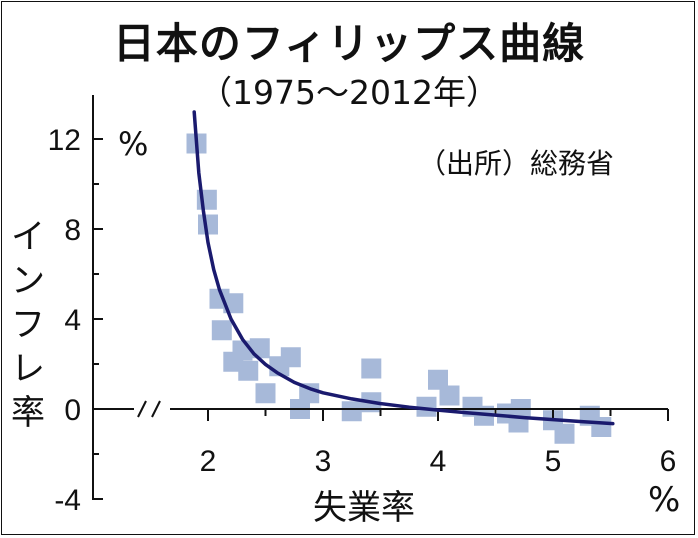 The height and width of the screenshot is (538, 698). Describe the element at coordinates (72, 320) in the screenshot. I see `y-tick-label: 4` at that location.